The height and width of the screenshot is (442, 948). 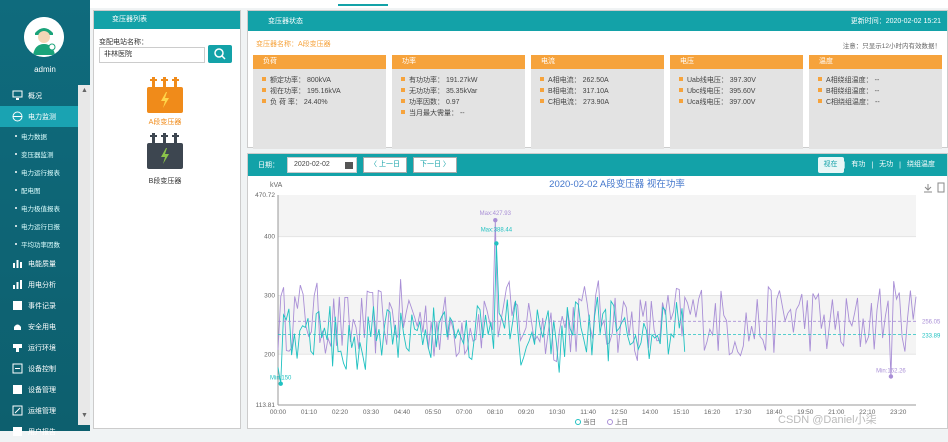 I want to click on card-row: 无功功率： 35.35kVar, so click(x=458, y=91).